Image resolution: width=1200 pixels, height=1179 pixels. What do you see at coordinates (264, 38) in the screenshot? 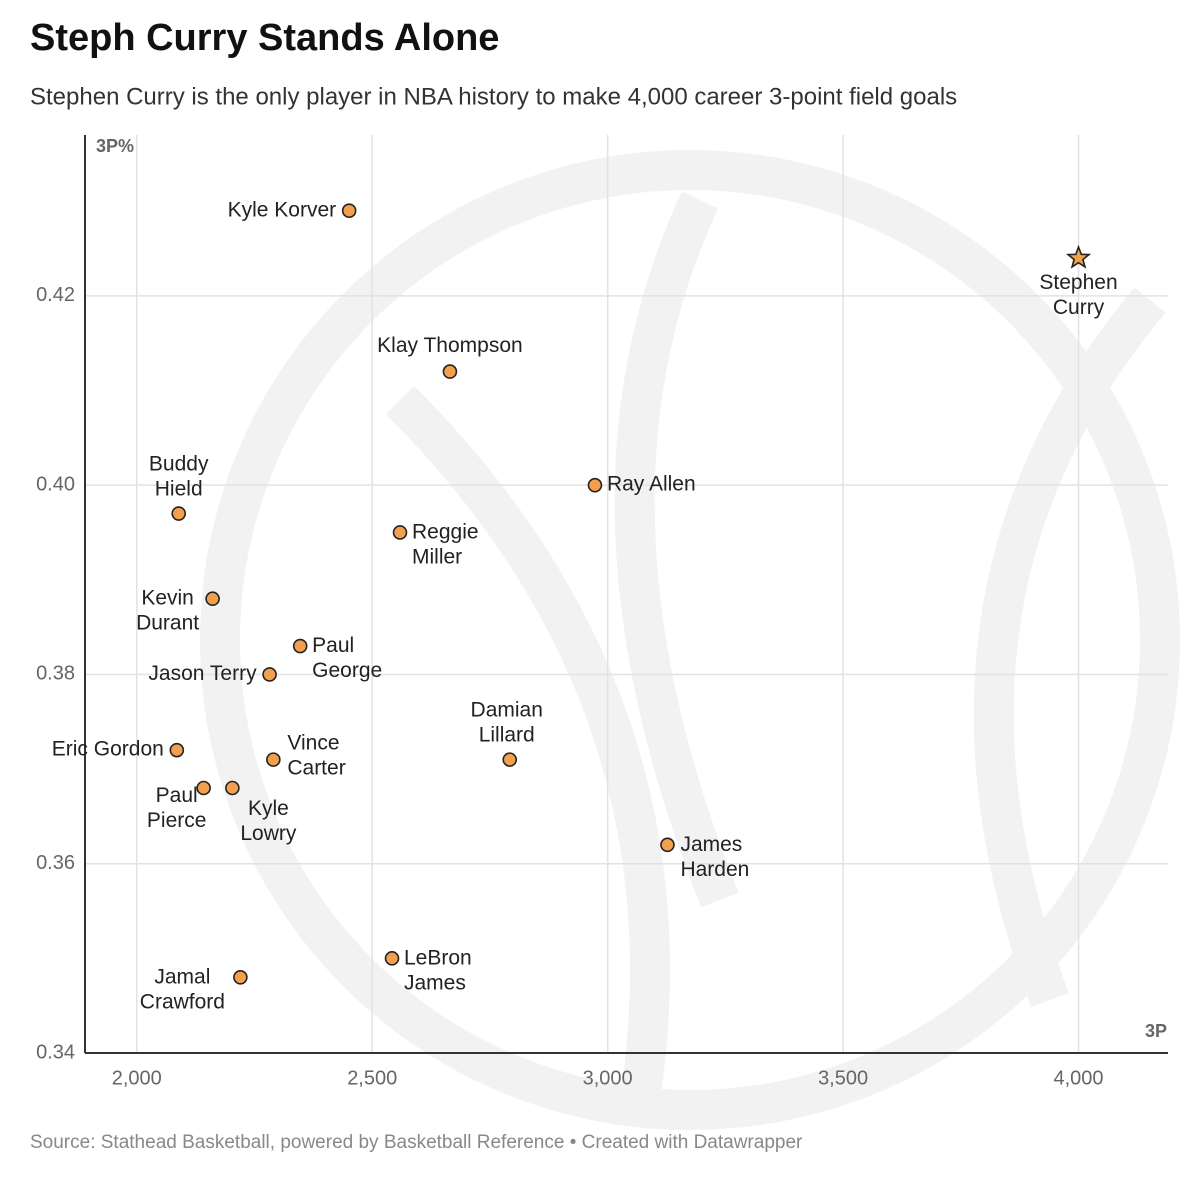
I see `chart-title: Steph Curry Stands Alone` at bounding box center [264, 38].